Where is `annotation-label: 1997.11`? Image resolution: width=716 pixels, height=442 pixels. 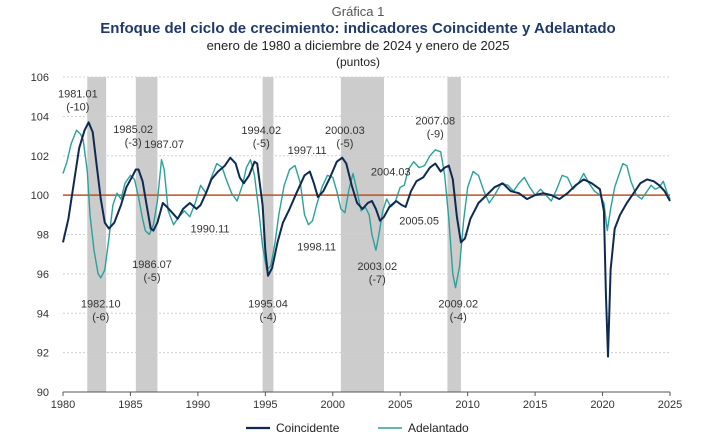 annotation-label: 1997.11 is located at coordinates (307, 151).